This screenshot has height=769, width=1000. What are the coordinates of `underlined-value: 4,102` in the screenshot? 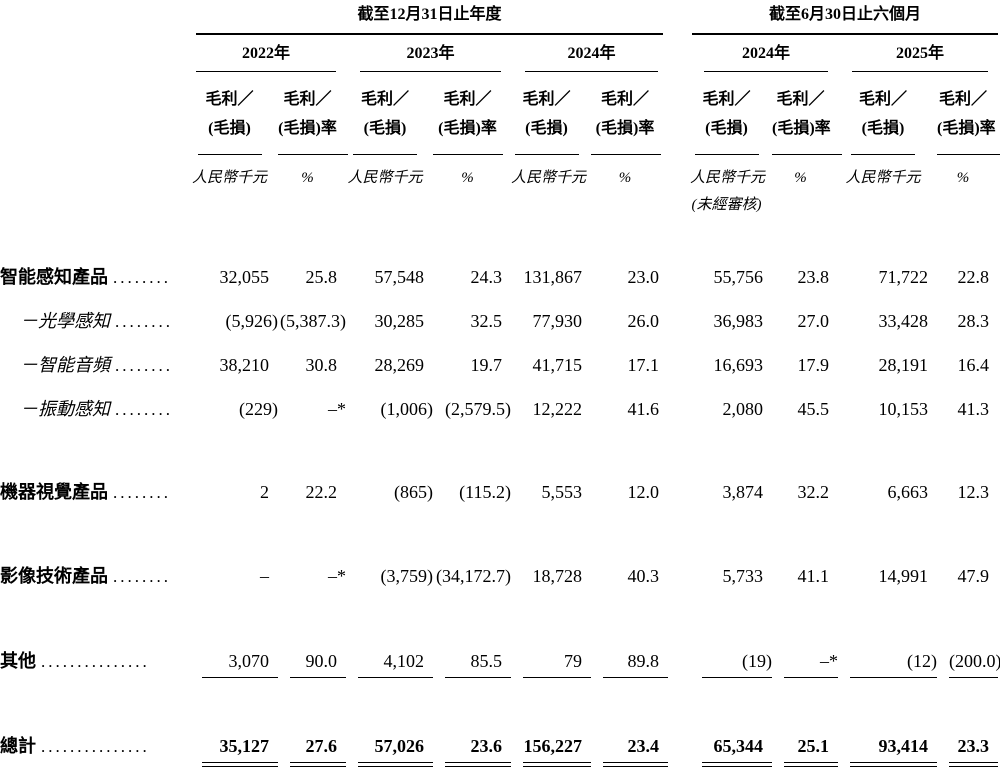 It's located at (395, 664).